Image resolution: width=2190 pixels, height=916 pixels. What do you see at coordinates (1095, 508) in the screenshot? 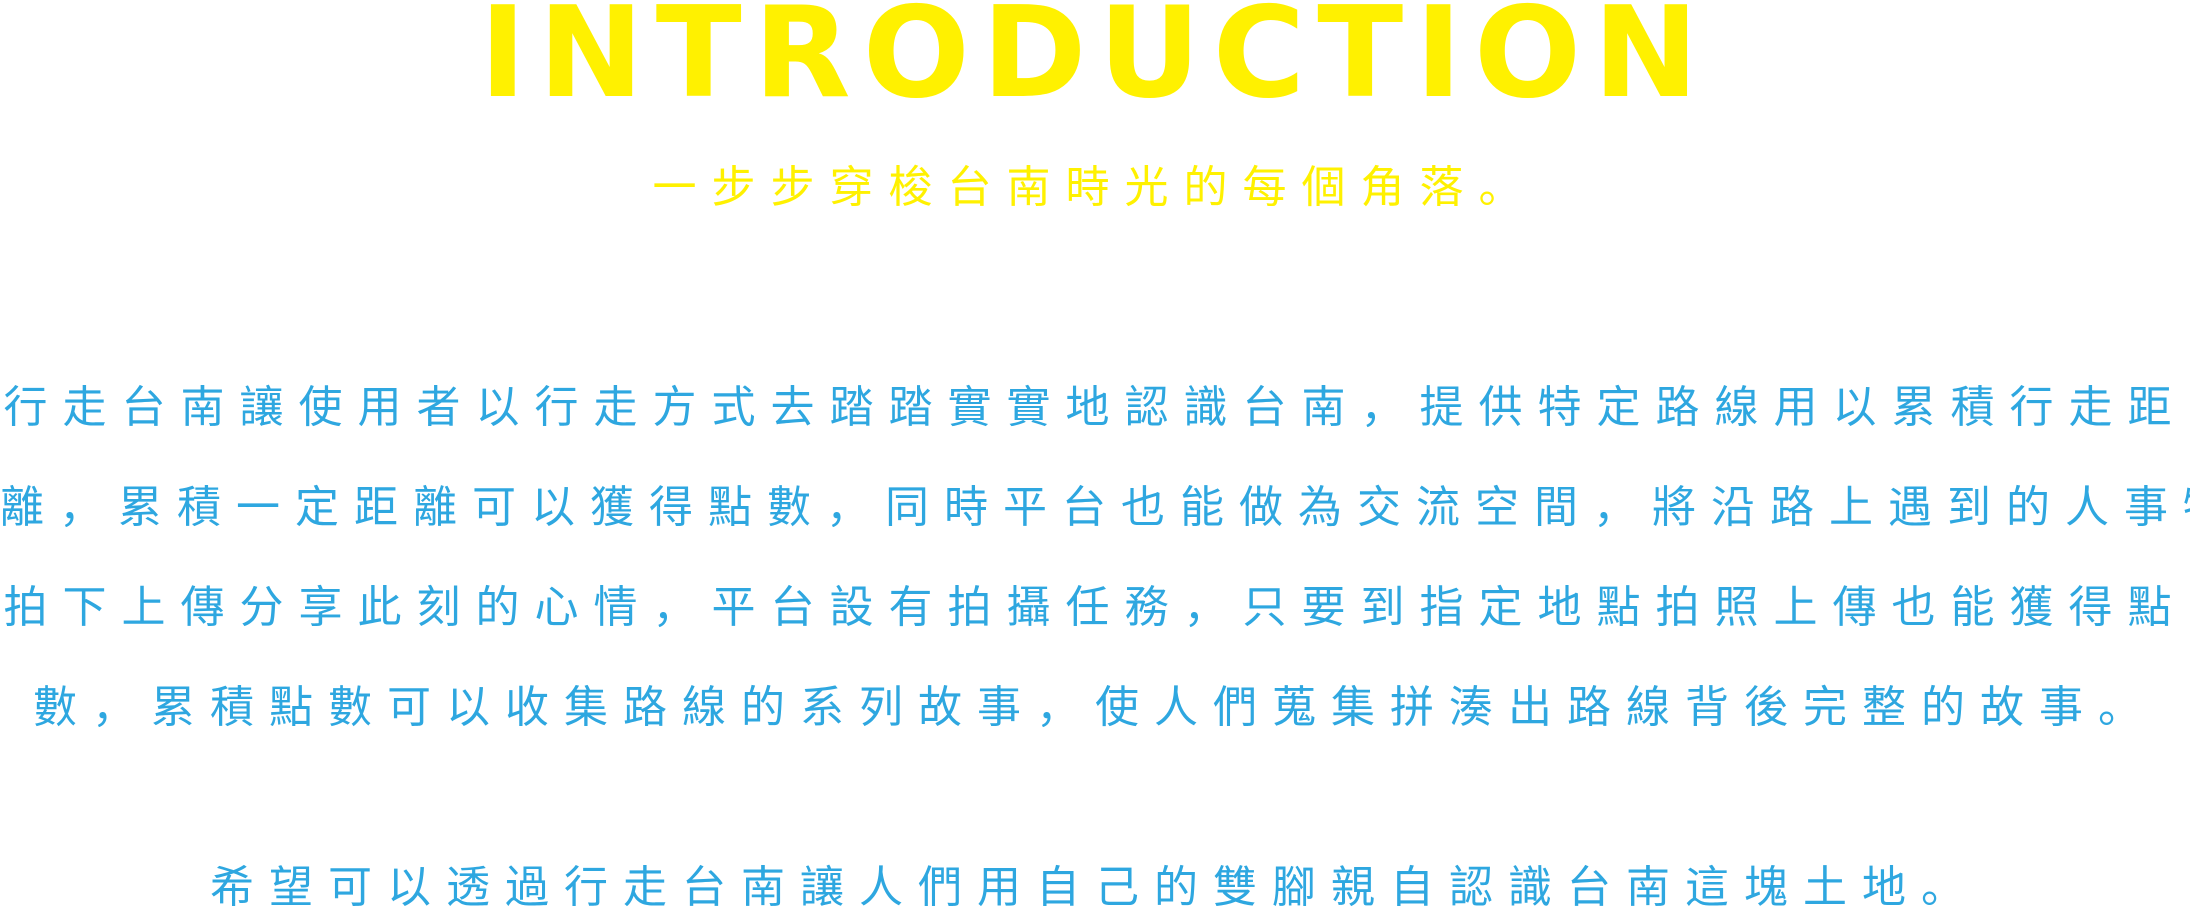
I see `intro-paragraph-line: 離，累積一定距離可以獲得點數，同時平台也能做為交流空間，將沿路上遇到的人事物` at bounding box center [1095, 508].